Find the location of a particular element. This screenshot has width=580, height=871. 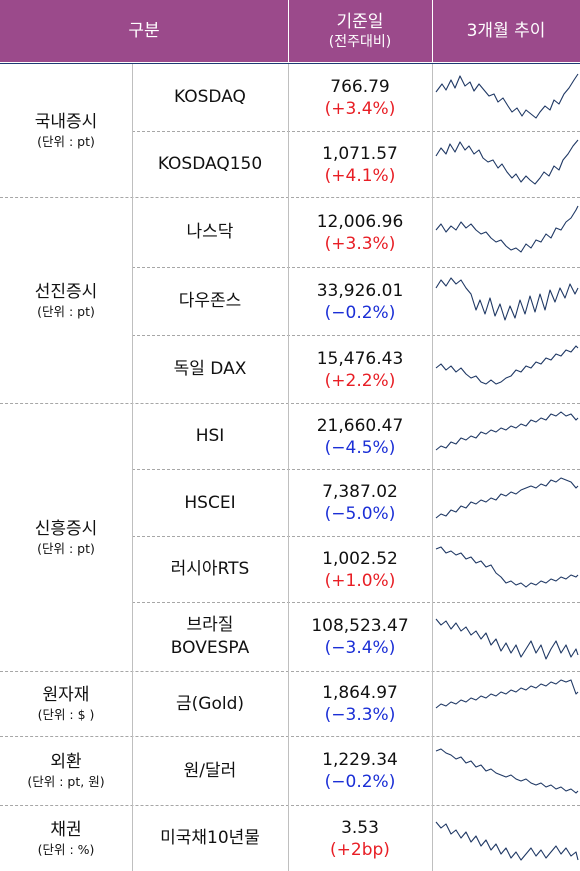

value-cell: 3.53 (+2bp) is located at coordinates (360, 838).